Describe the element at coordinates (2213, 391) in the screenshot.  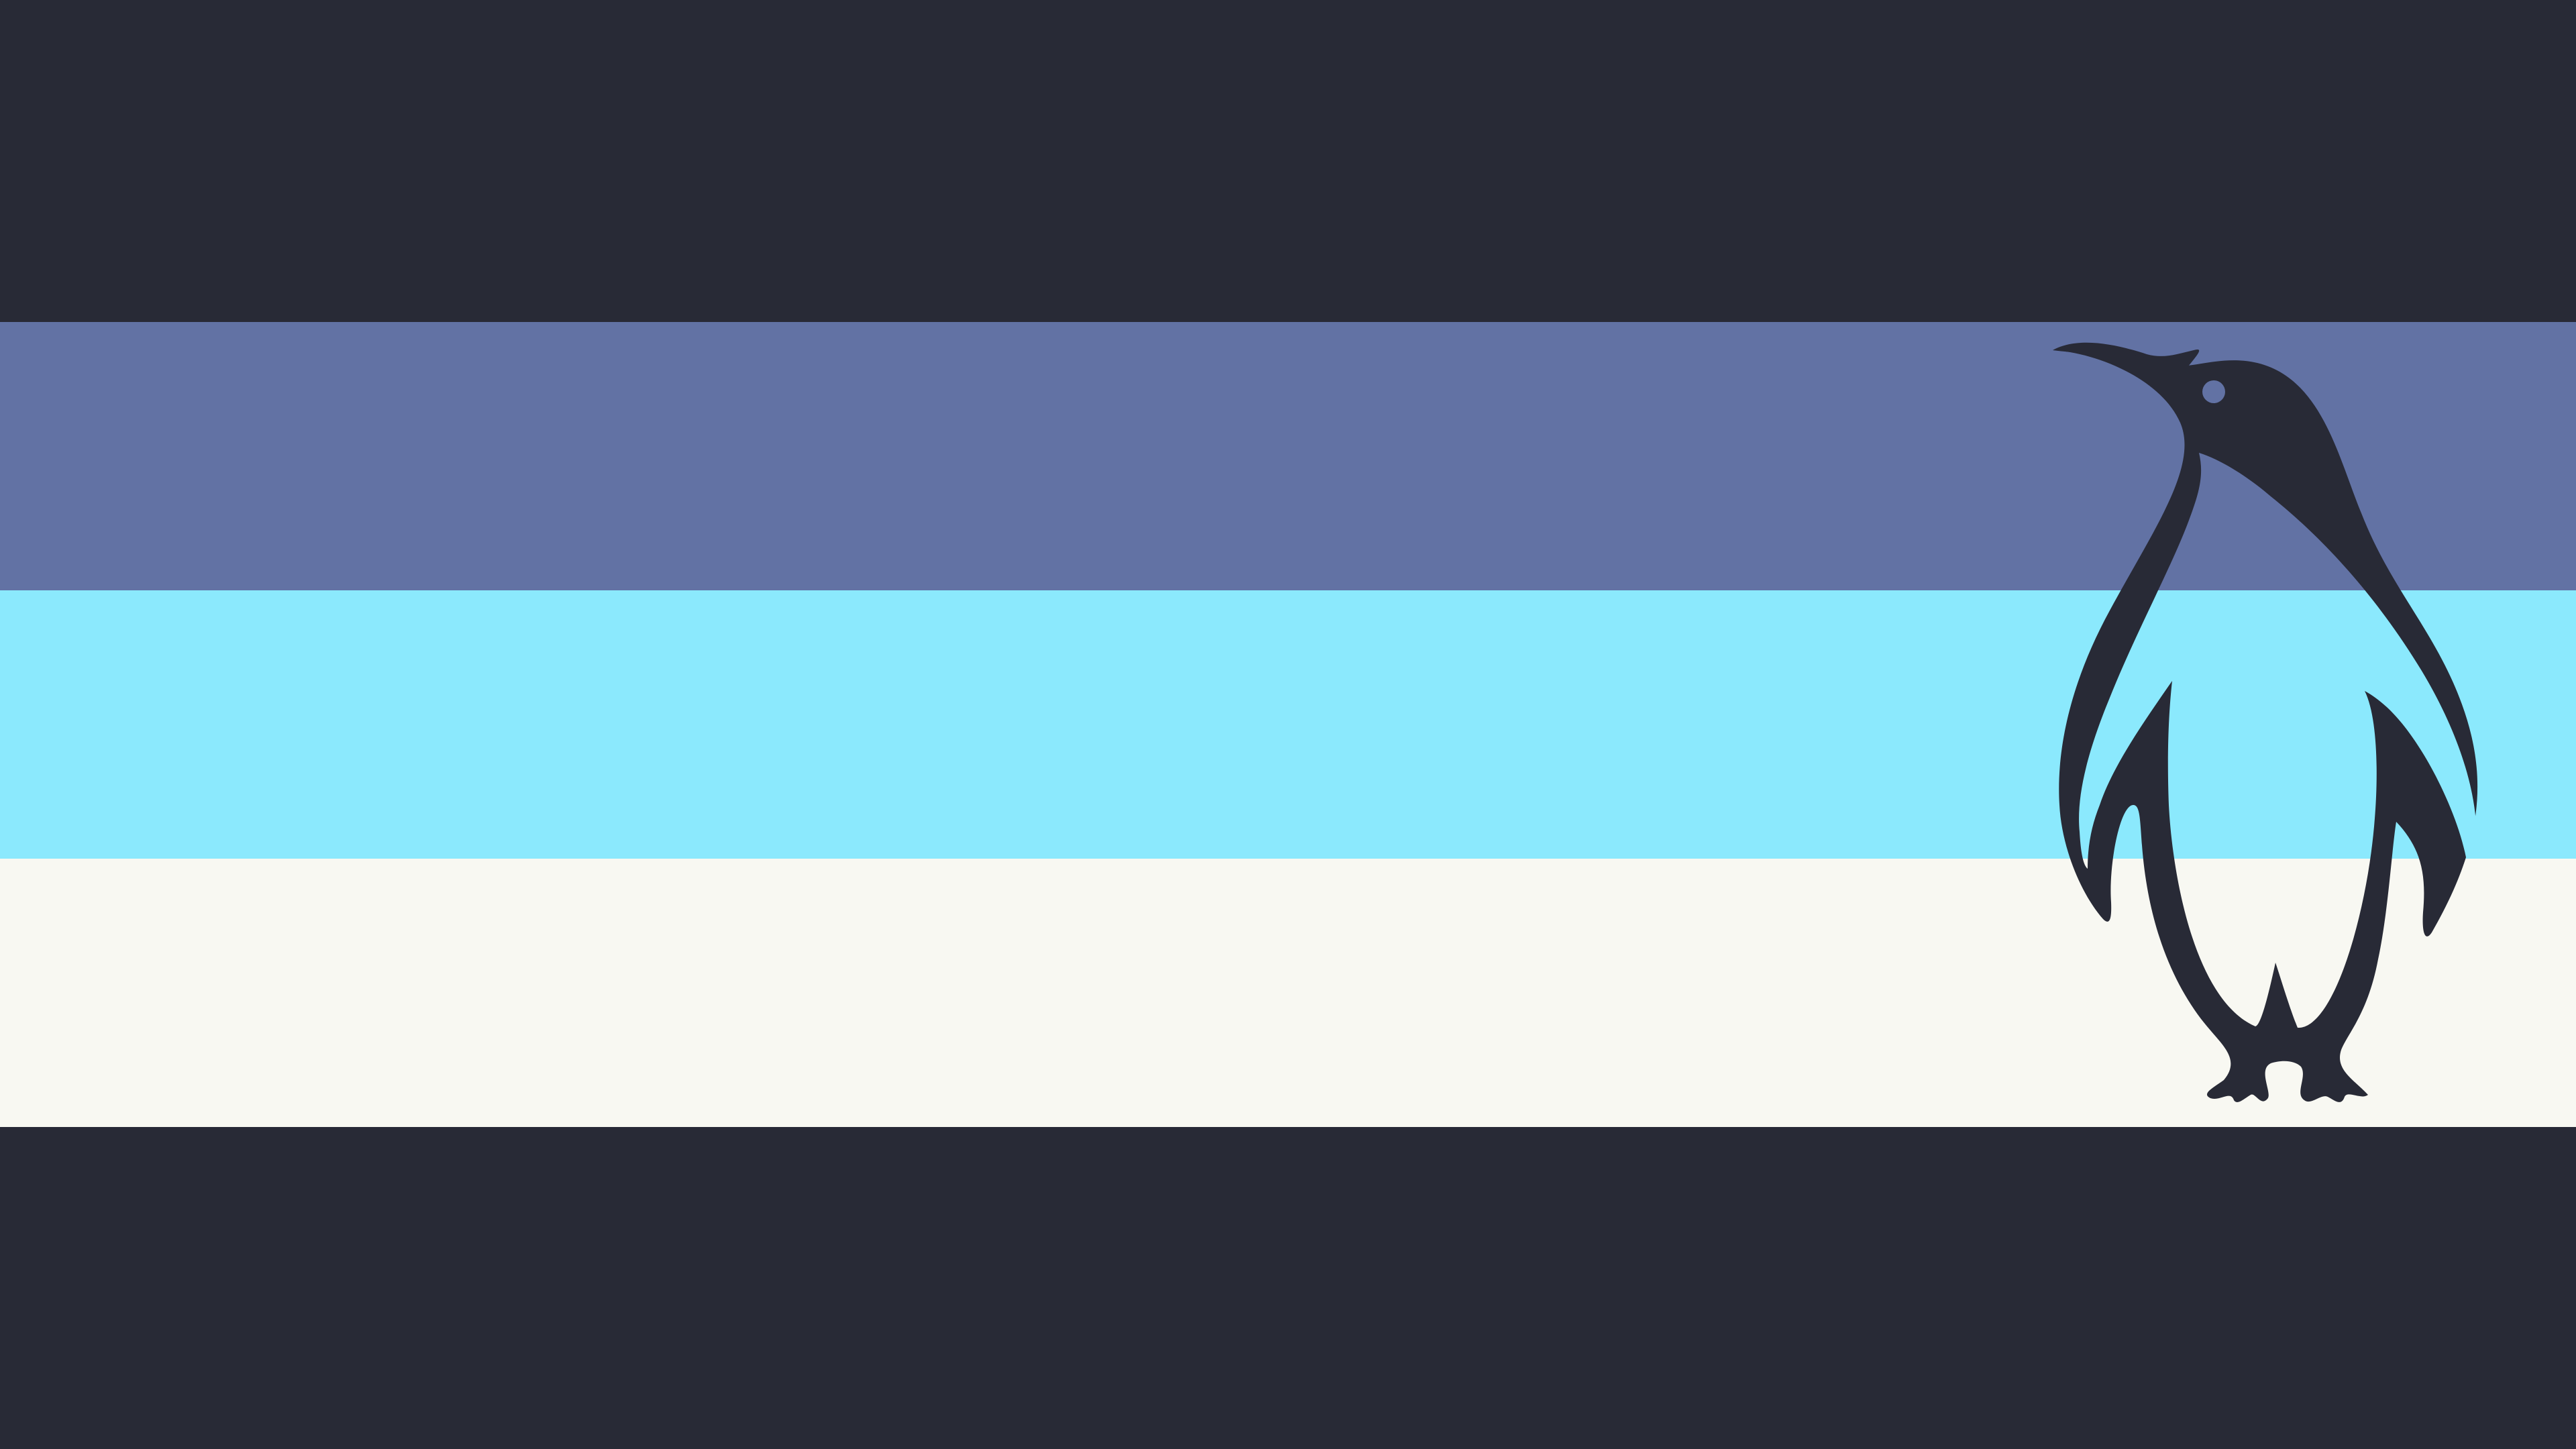
I see `penguin-eye` at that location.